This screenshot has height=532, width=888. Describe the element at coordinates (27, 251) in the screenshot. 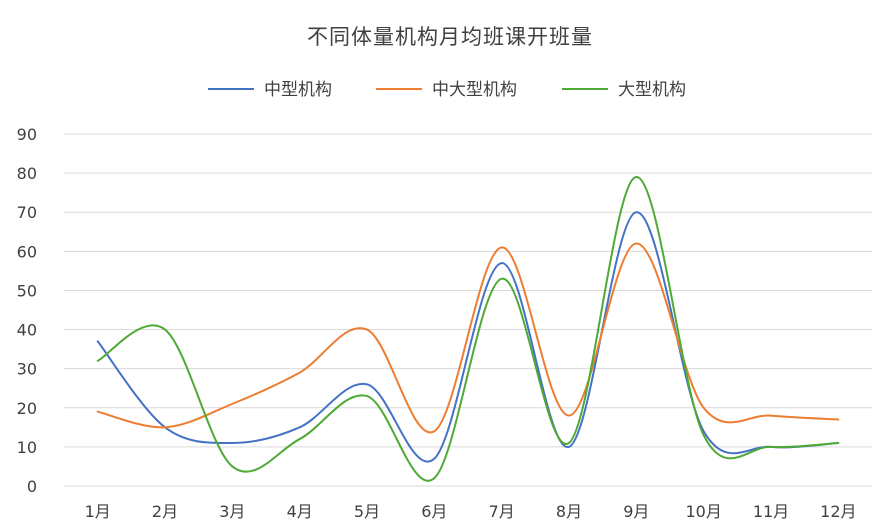

I see `y-tick-label: 60` at that location.